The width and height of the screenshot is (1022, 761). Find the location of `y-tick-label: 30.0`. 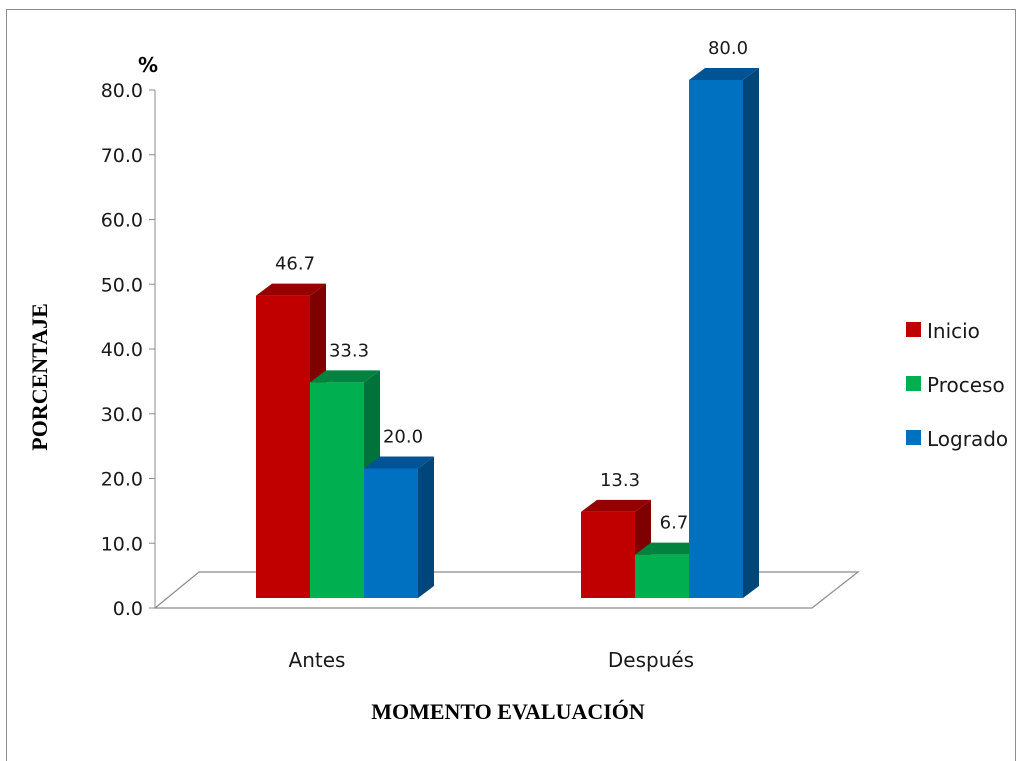

y-tick-label: 30.0 is located at coordinates (122, 415).